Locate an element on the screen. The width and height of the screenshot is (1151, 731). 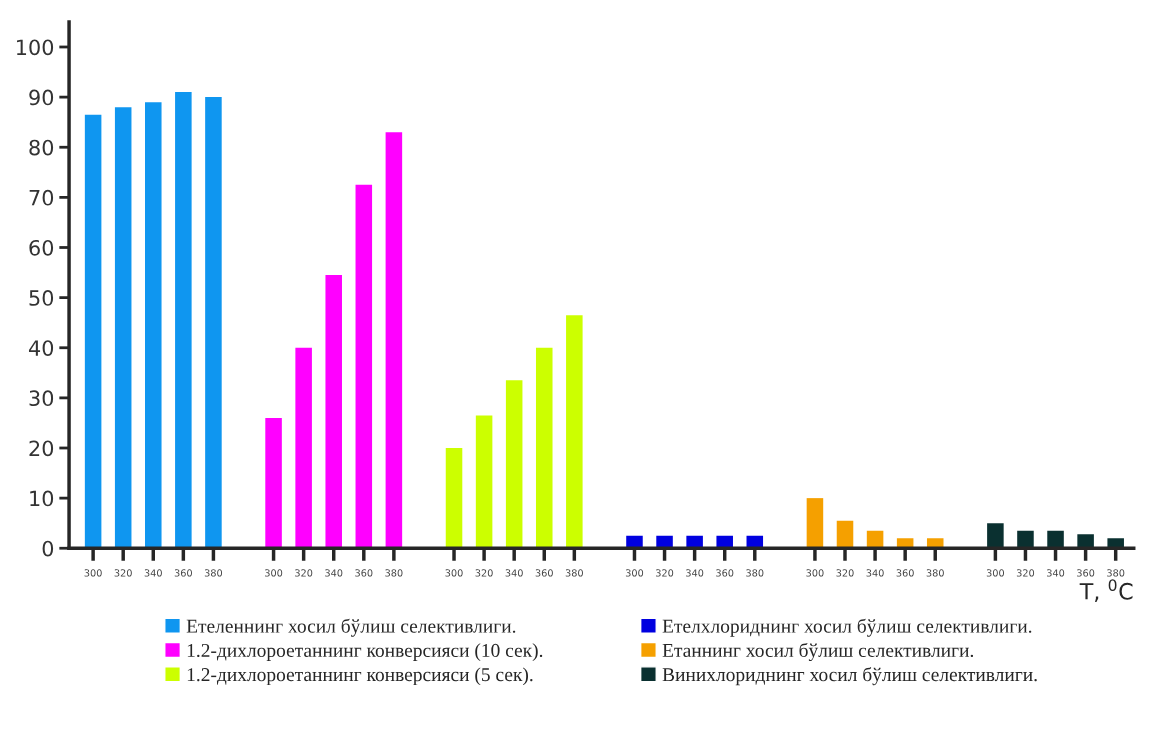
legend-label: Етелхлориднинг хосил бўлиш селективлиги. is located at coordinates (847, 627).